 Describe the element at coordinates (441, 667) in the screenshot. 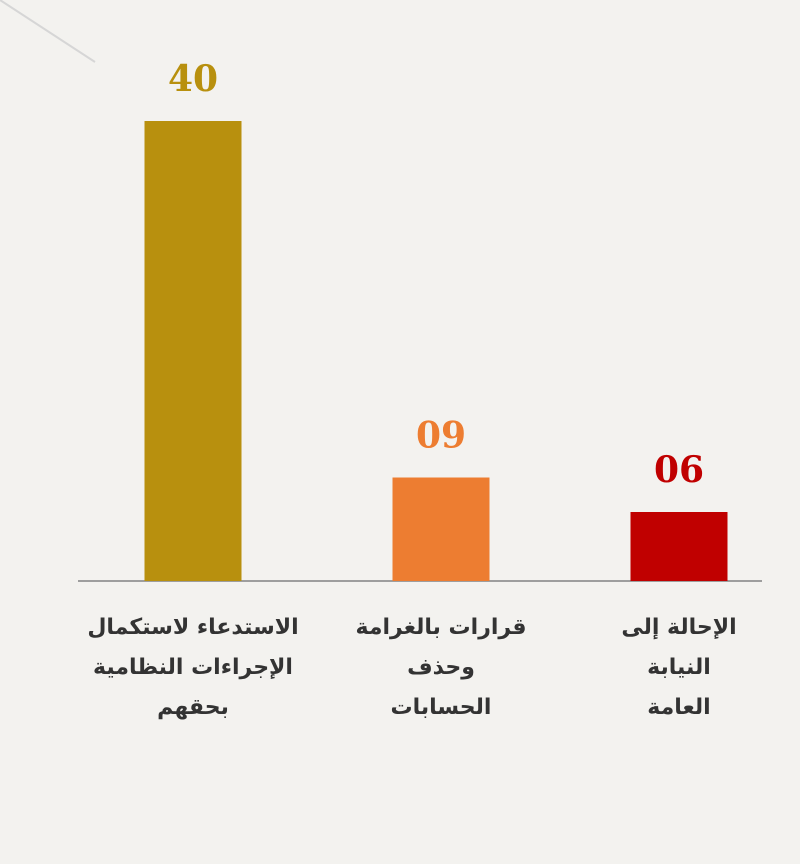

I see `category-label-2-line-2: وحذف` at that location.